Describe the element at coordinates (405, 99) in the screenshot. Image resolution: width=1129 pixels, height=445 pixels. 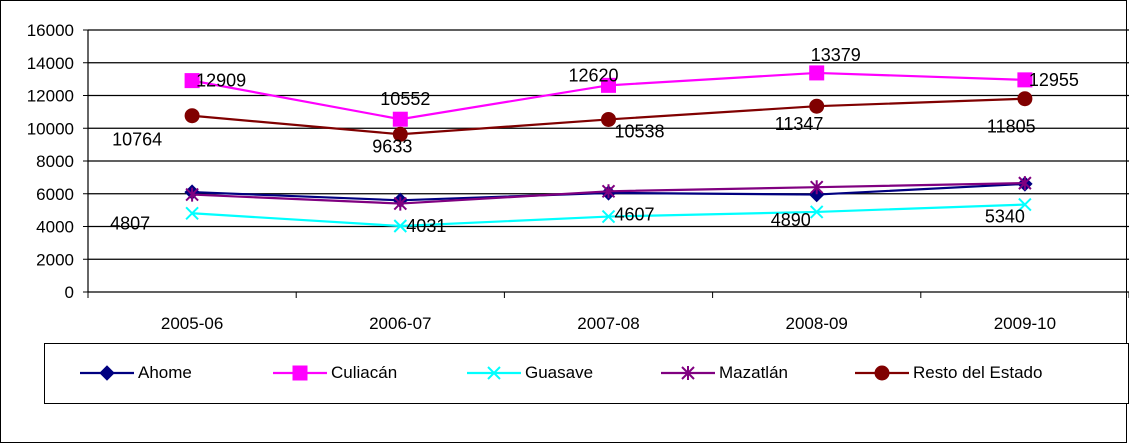
I see `data-label: 10552` at that location.